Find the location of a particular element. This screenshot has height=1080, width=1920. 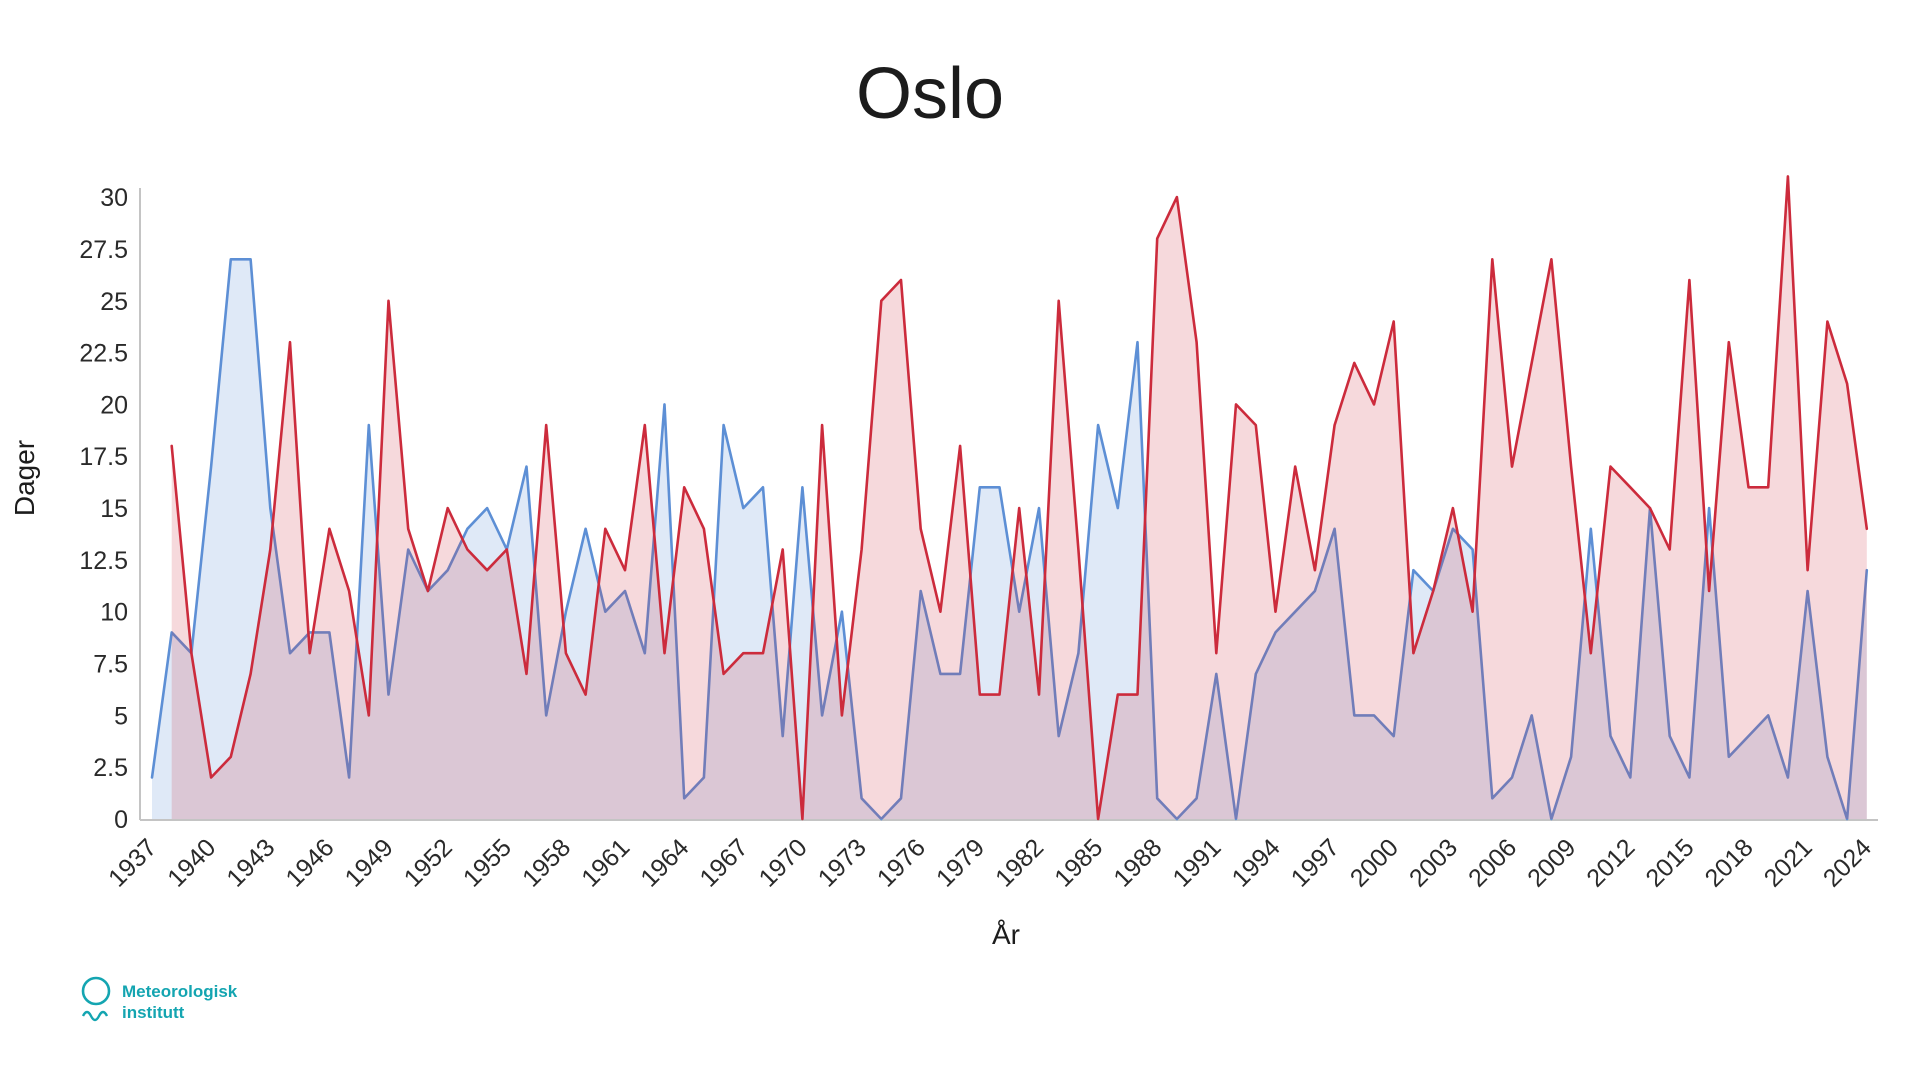

logo-text-line1: Meteorologisk is located at coordinates (180, 991).